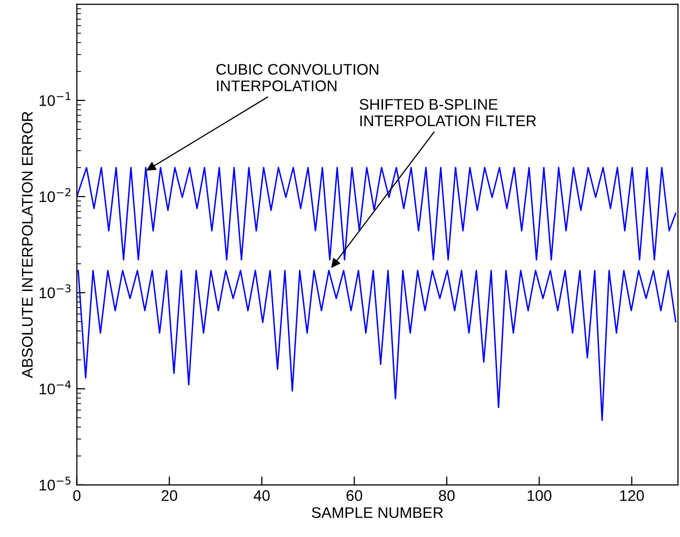 The image size is (680, 537). What do you see at coordinates (377, 512) in the screenshot?
I see `x-axis-title: SAMPLE NUMBER` at bounding box center [377, 512].